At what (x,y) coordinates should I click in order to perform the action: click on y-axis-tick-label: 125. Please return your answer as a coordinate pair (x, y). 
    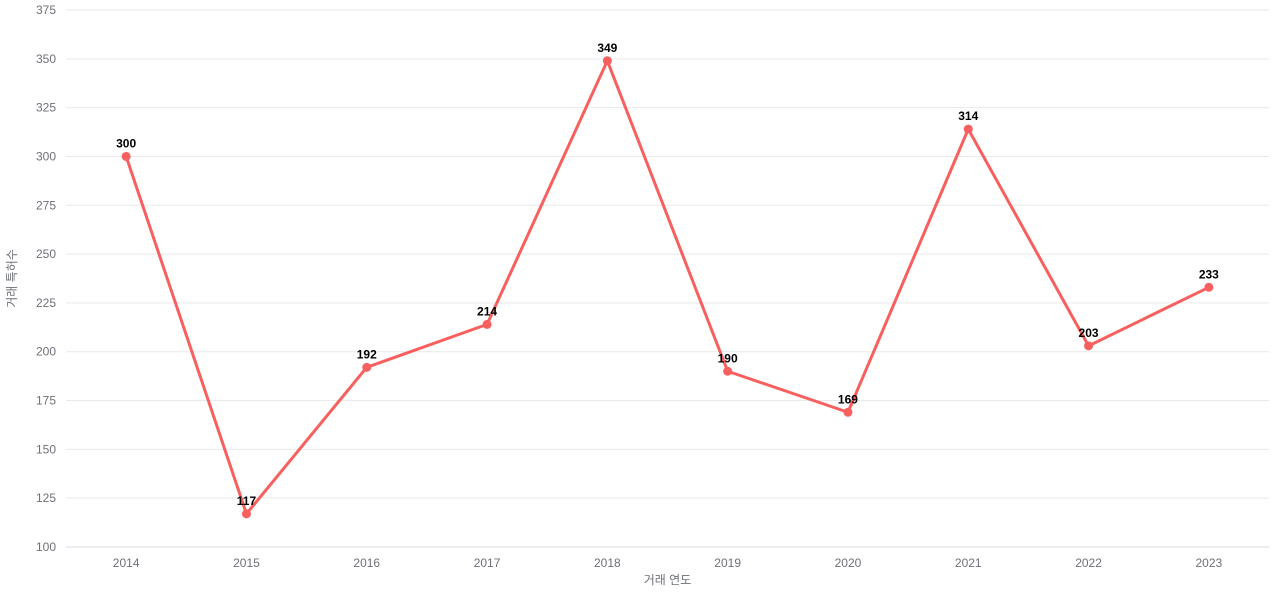
    Looking at the image, I should click on (46, 498).